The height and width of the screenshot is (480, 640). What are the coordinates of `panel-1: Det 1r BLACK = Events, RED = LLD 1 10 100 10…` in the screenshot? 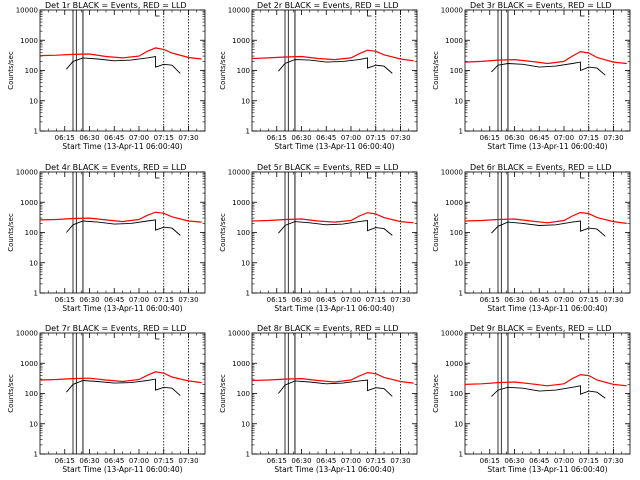 It's located at (106, 76).